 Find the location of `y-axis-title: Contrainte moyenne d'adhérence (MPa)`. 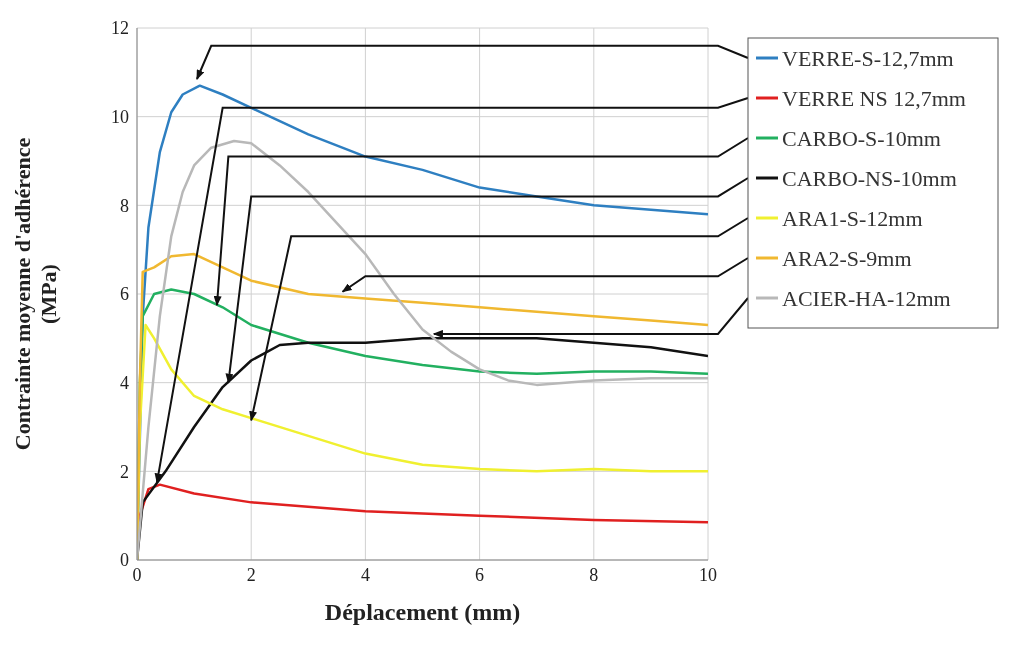

y-axis-title: Contrainte moyenne d'adhérence (MPa) is located at coordinates (35, 294).